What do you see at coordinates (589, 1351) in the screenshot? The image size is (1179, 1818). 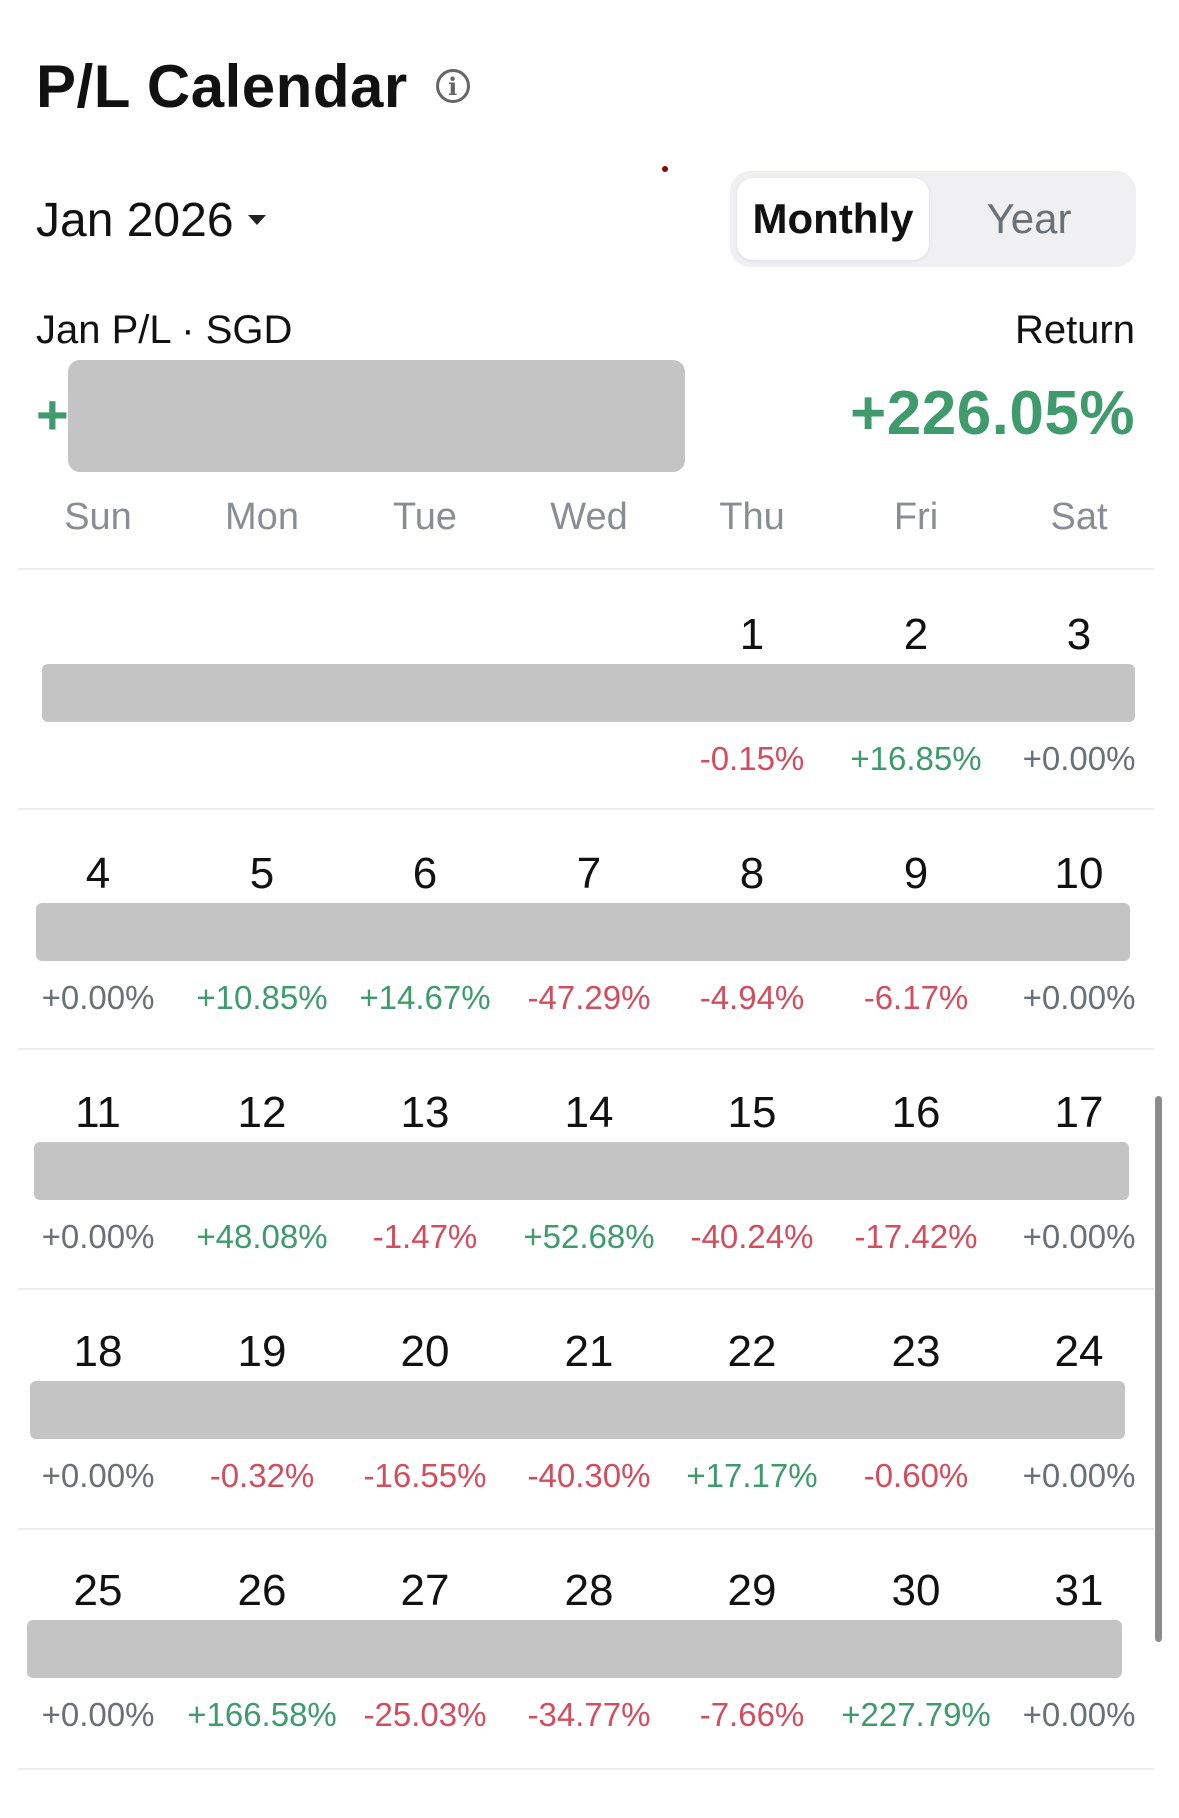 I see `day-number: 21` at bounding box center [589, 1351].